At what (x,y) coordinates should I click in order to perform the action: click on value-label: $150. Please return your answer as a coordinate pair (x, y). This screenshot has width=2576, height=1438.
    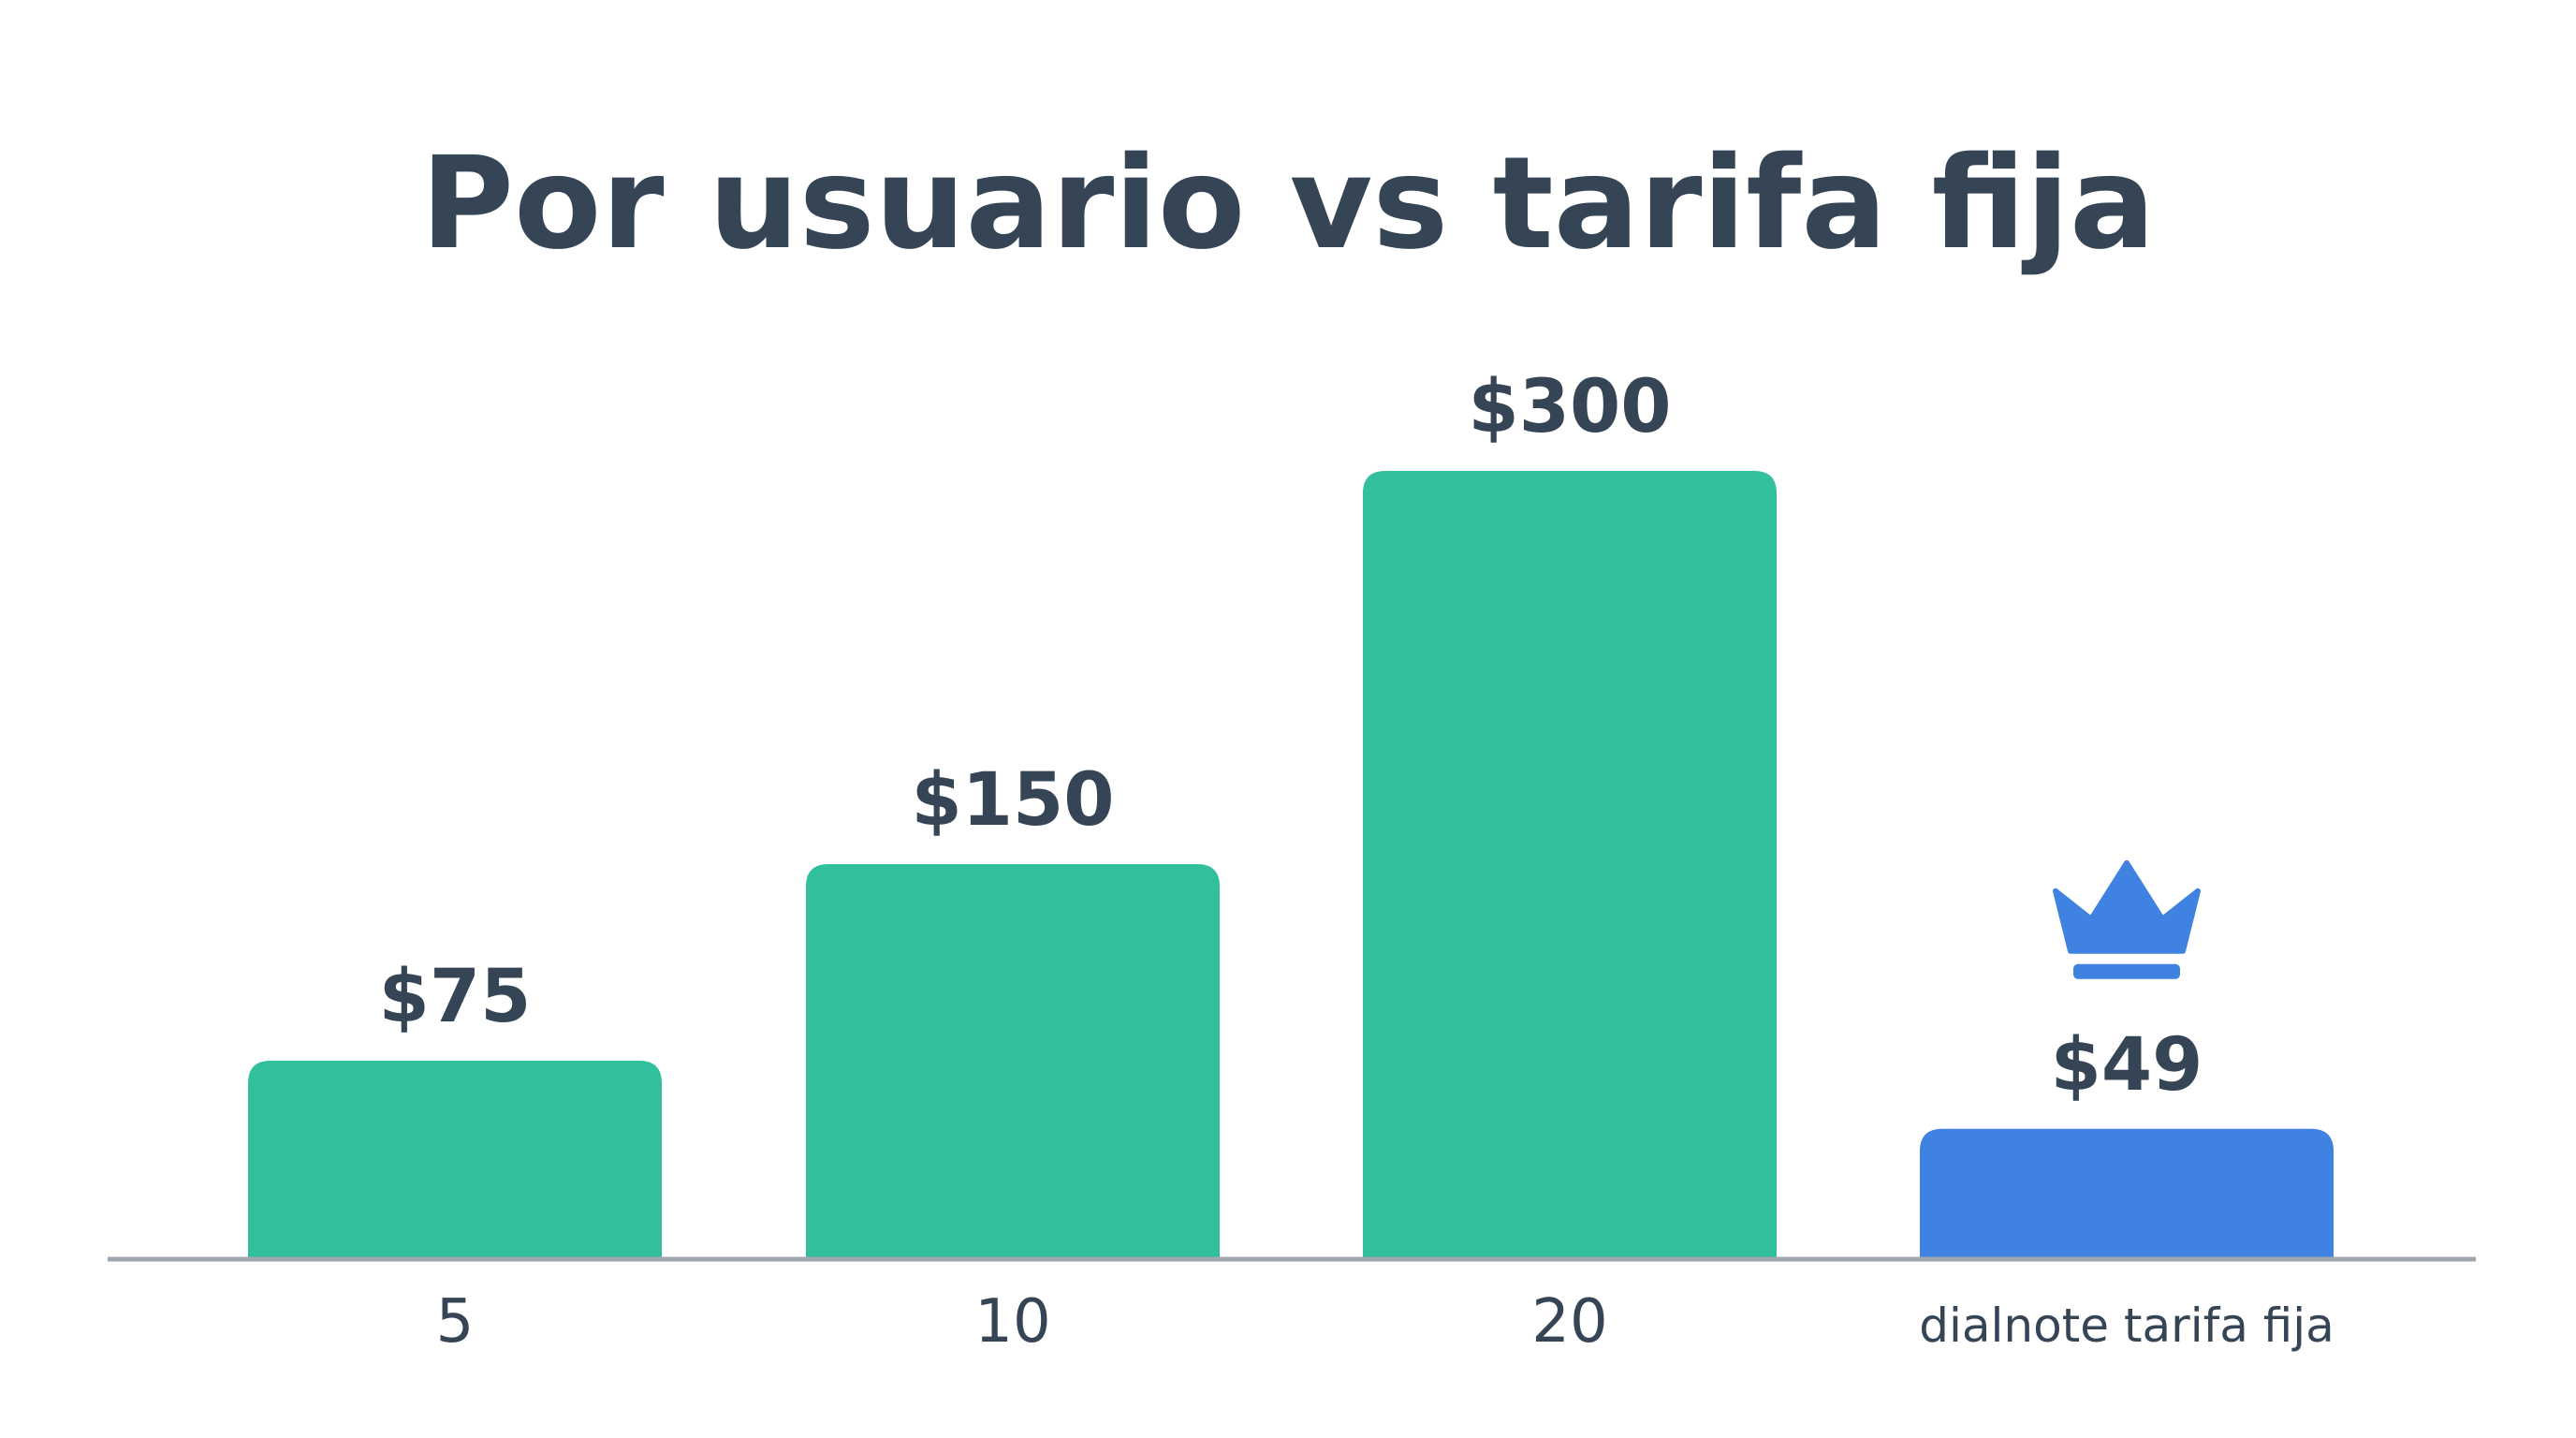
    Looking at the image, I should click on (1013, 800).